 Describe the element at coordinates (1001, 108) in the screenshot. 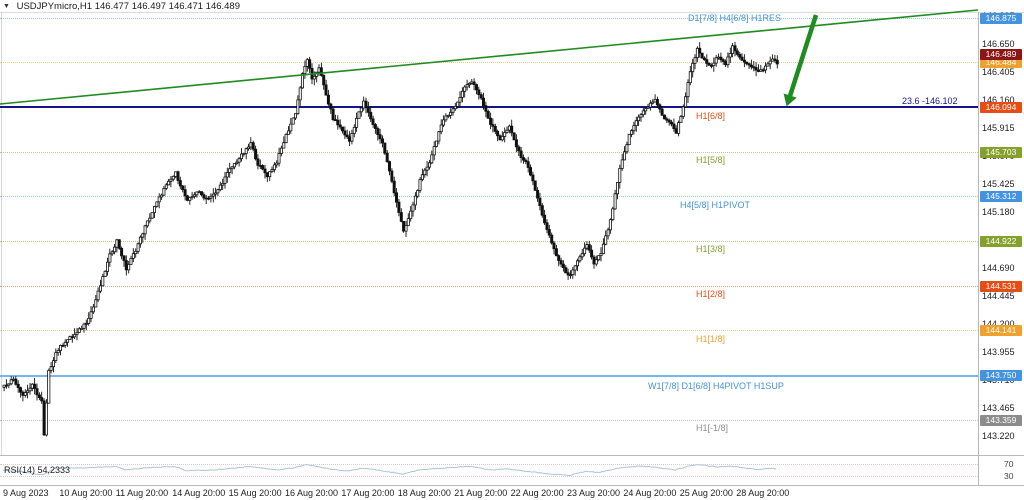

I see `price-level-badge: 146.094` at that location.